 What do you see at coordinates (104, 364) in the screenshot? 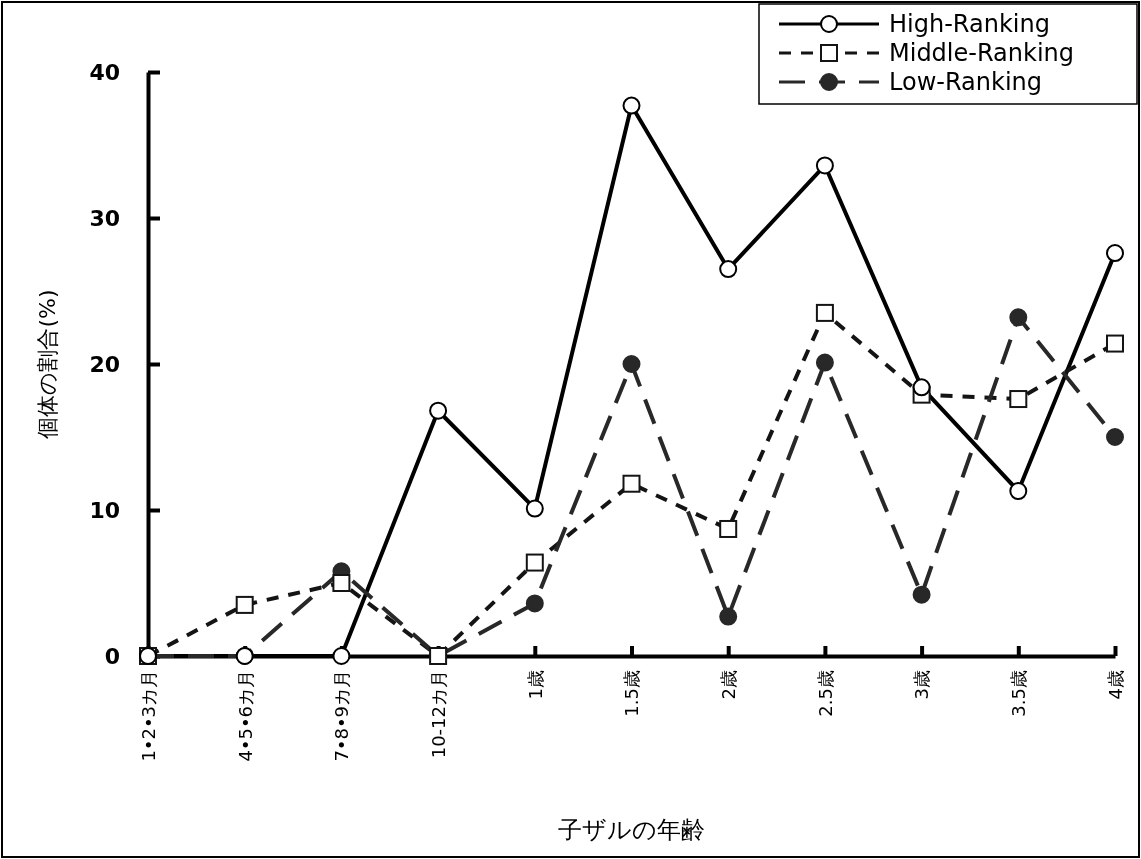
I see `y-tick-label: 20` at bounding box center [104, 364].